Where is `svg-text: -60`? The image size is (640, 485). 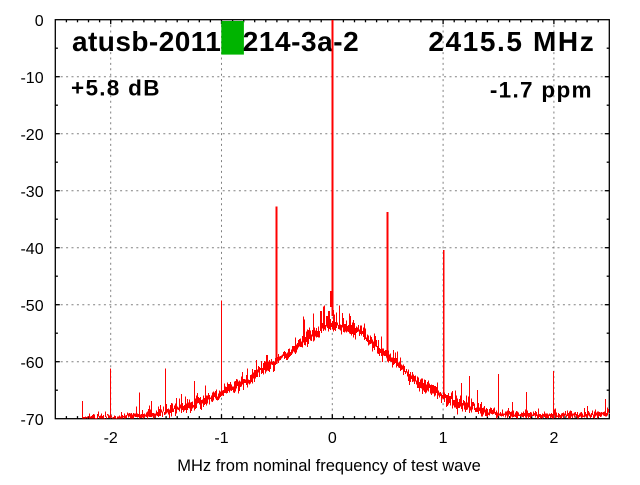
svg-text: -60 is located at coordinates (31, 363).